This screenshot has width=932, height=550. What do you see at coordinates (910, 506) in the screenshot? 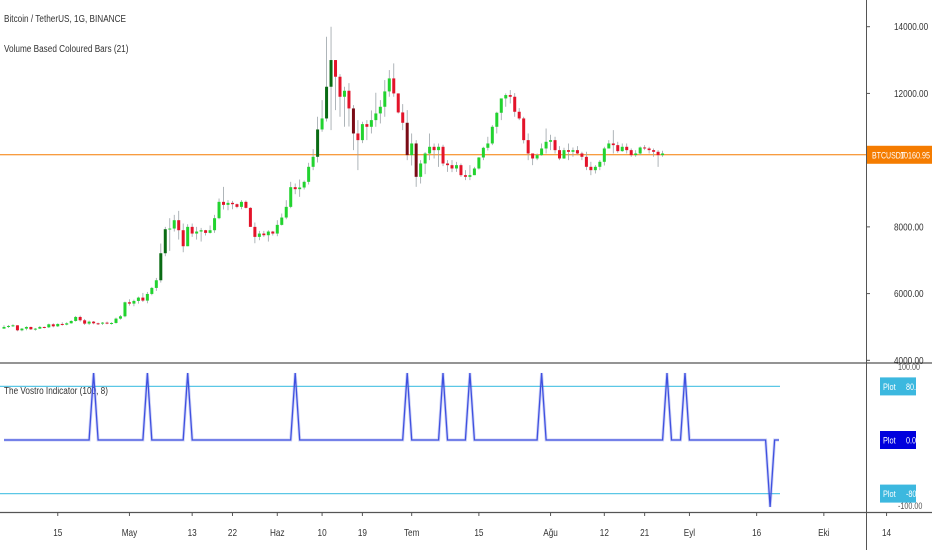
I see `osc-y-tick-label: -100.00` at bounding box center [910, 506].